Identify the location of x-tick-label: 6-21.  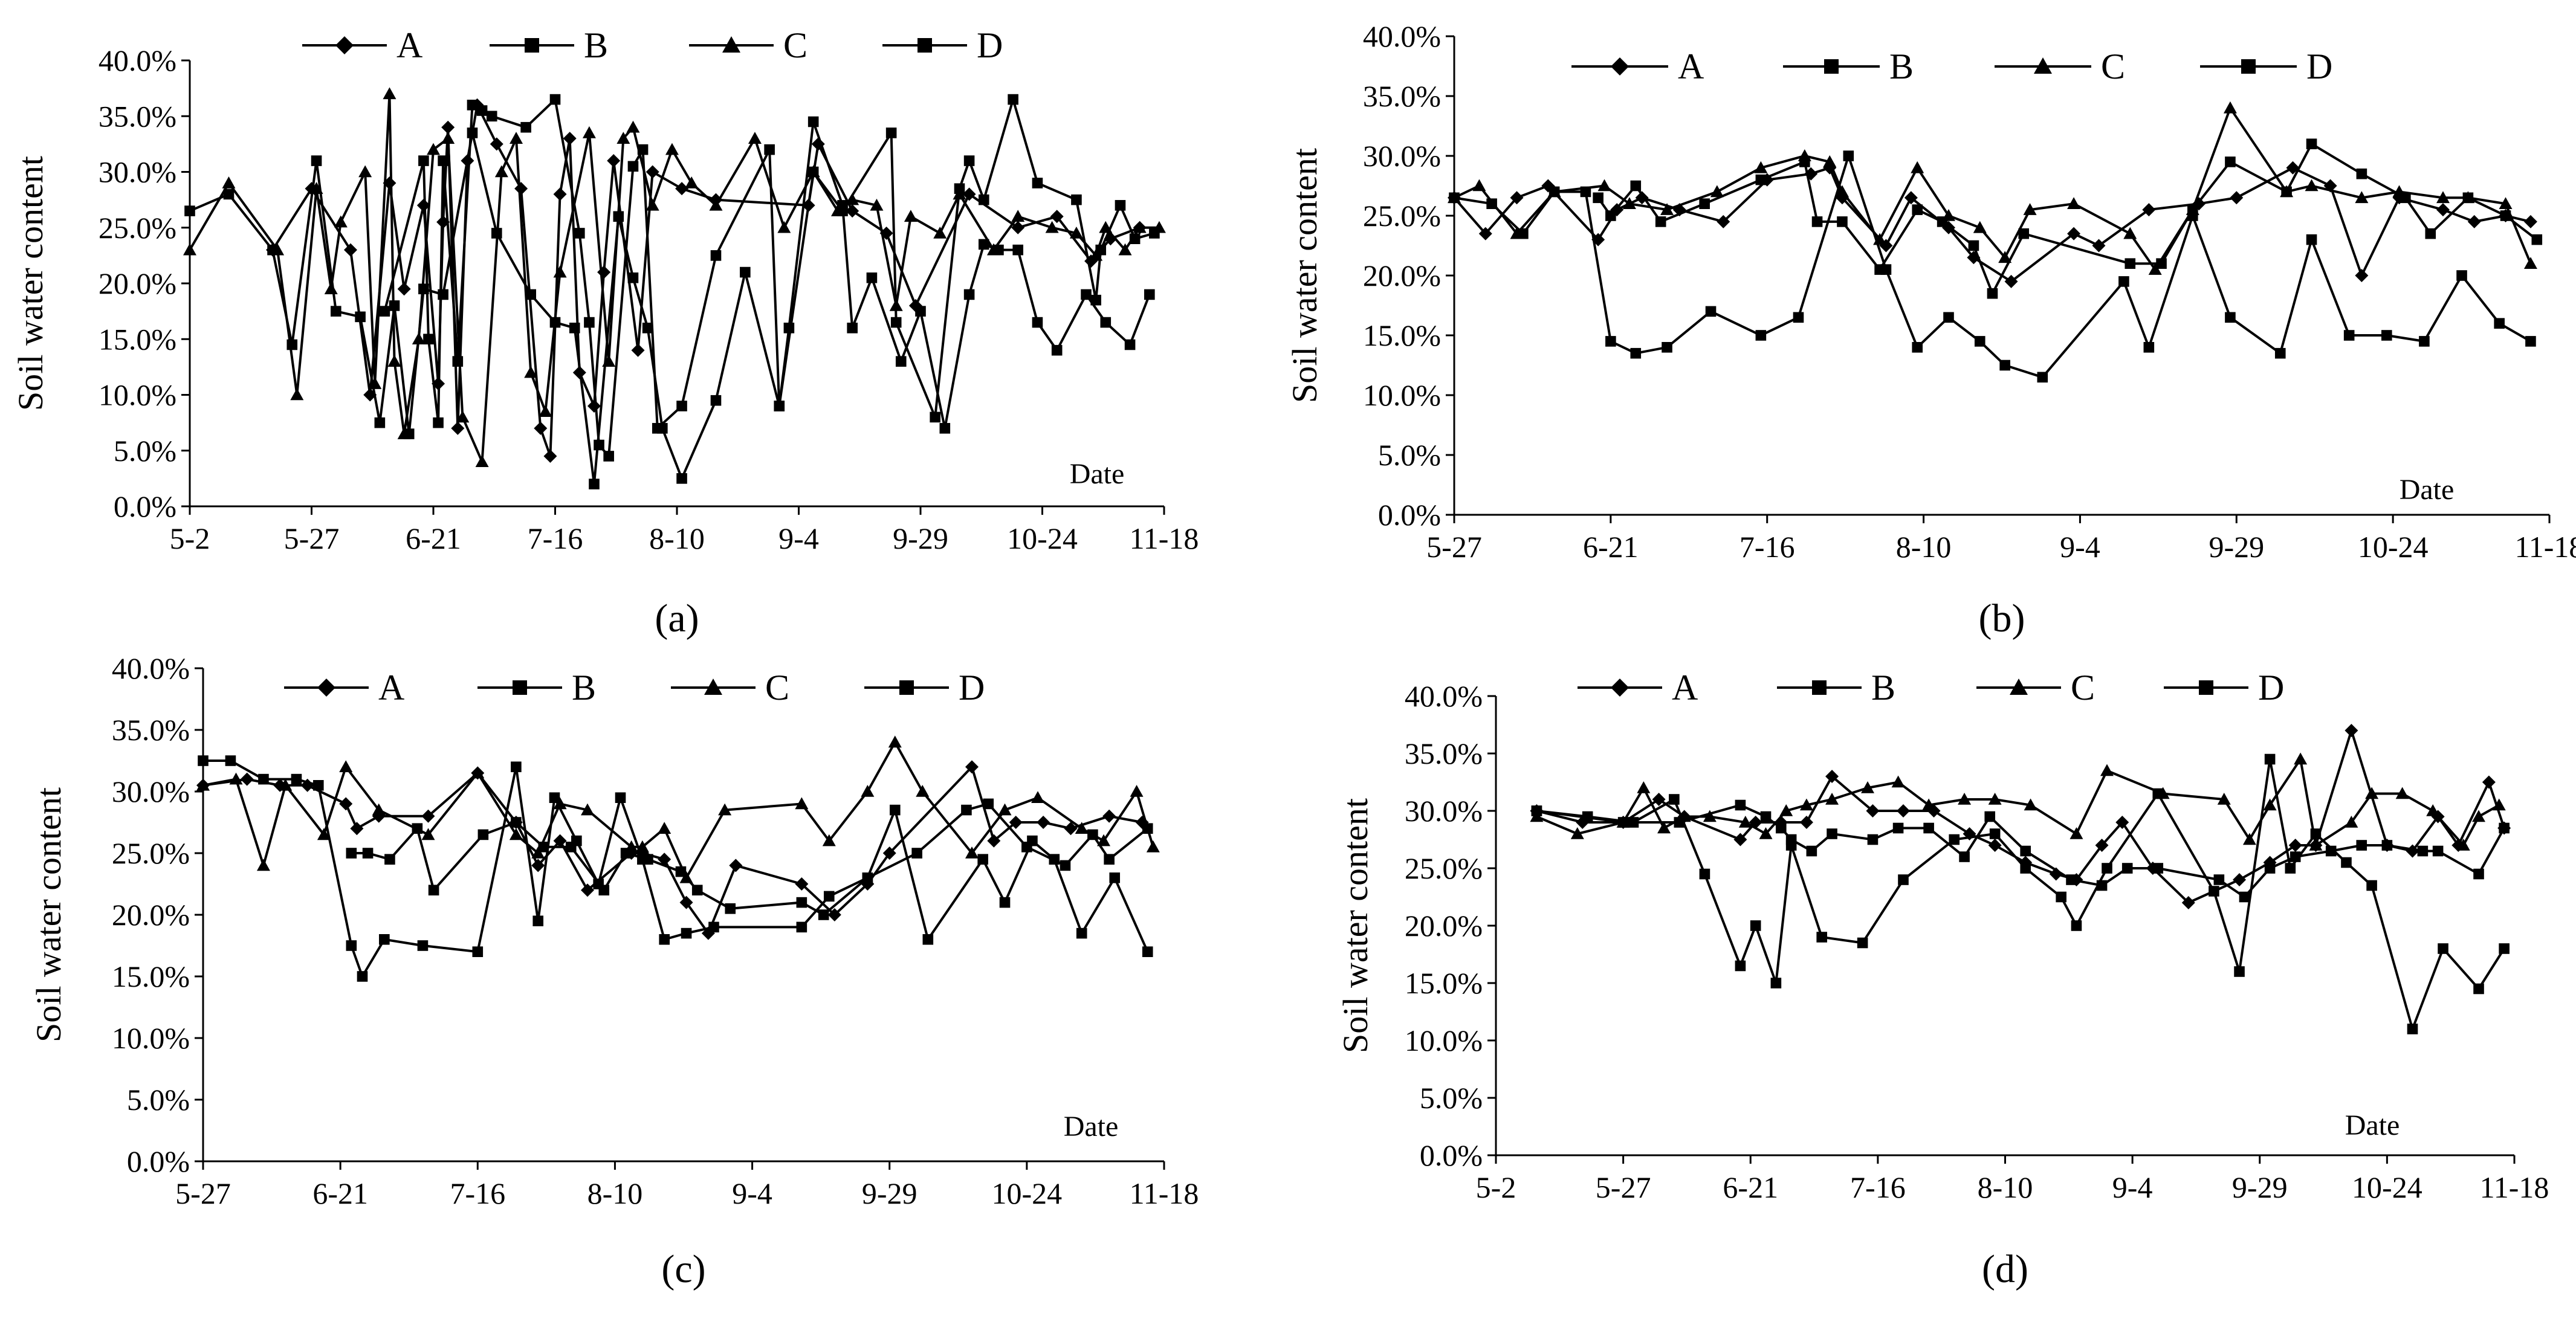
(433, 538).